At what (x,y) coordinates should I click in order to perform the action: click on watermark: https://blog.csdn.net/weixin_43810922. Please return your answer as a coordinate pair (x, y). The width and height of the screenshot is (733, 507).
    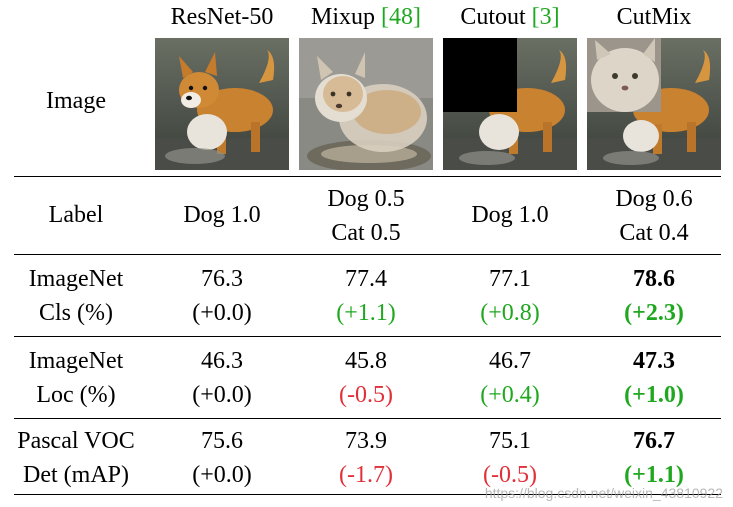
    Looking at the image, I should click on (603, 493).